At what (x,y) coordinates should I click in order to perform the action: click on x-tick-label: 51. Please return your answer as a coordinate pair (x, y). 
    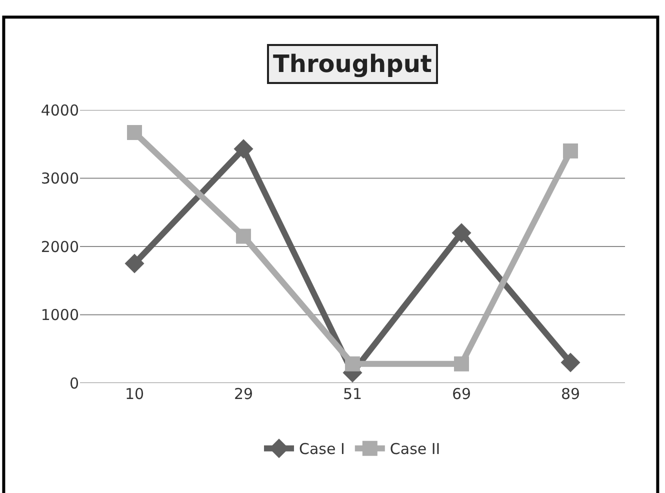
    Looking at the image, I should click on (352, 394).